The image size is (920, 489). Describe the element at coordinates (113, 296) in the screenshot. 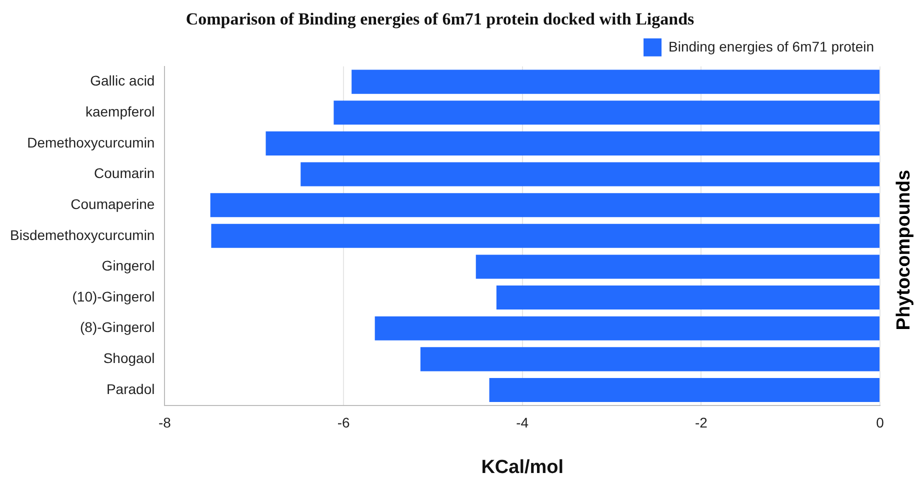

I see `y-tick-label: (10)-Gingerol` at that location.